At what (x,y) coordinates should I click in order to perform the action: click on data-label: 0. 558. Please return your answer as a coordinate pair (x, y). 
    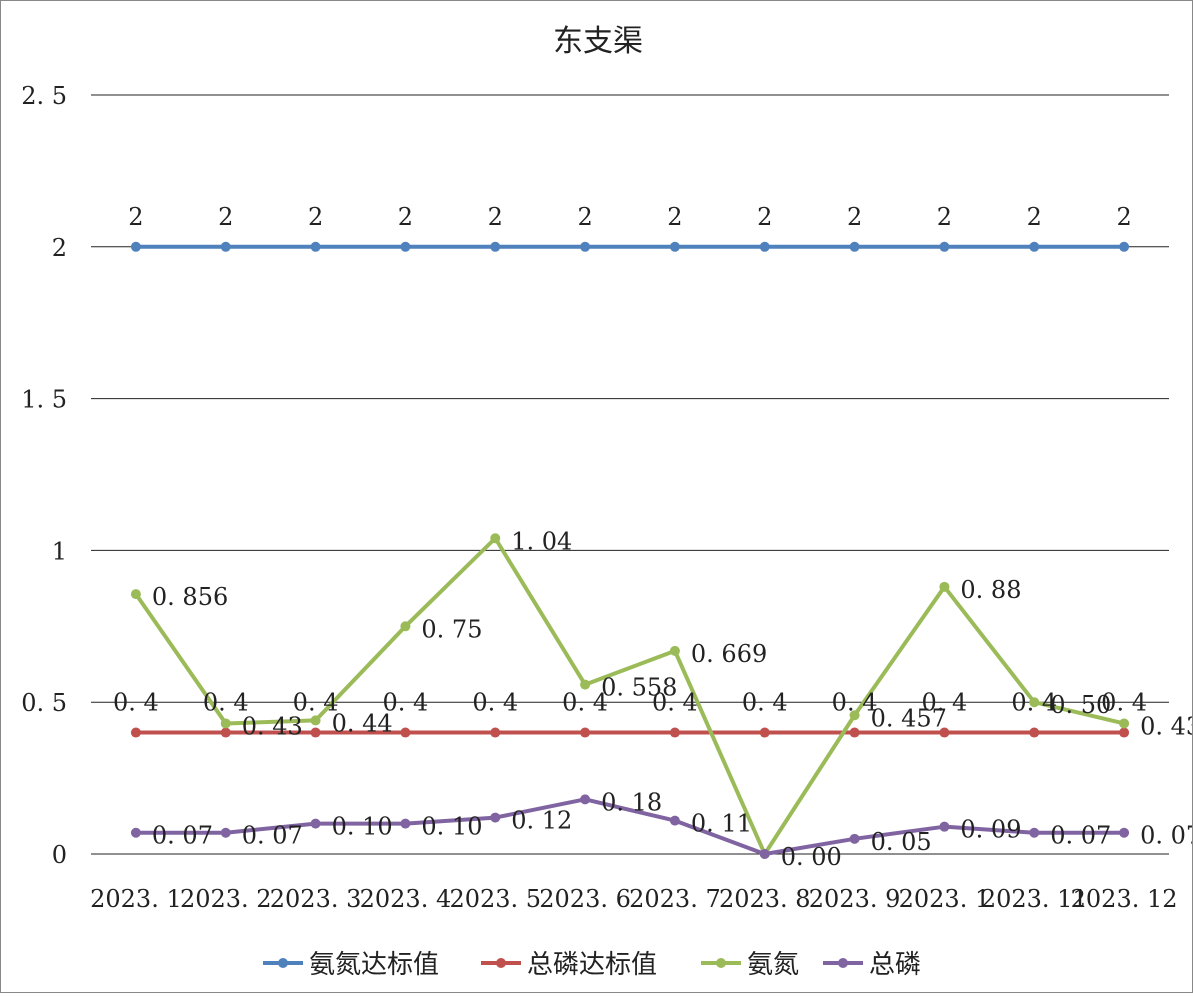
    Looking at the image, I should click on (639, 688).